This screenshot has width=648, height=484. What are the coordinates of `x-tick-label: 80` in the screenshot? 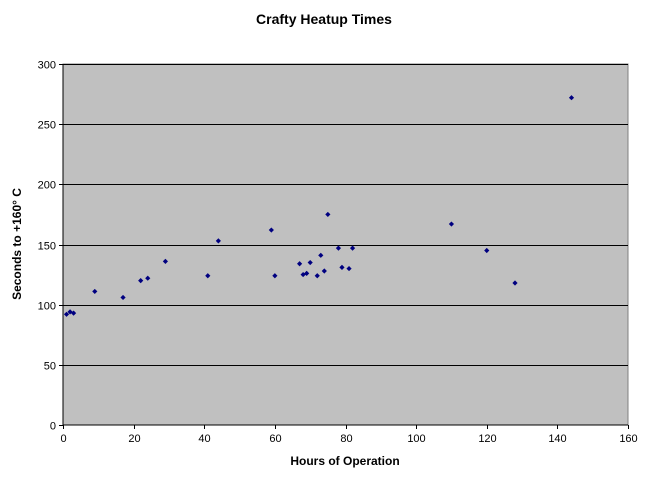 It's located at (346, 439).